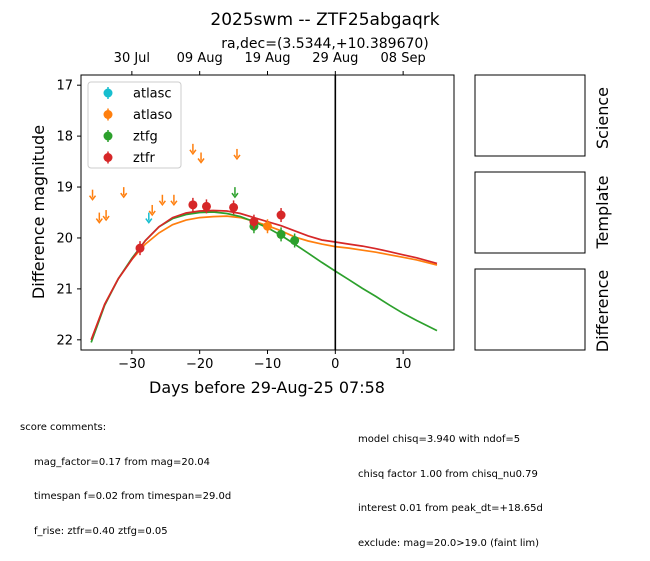  Describe the element at coordinates (64, 289) in the screenshot. I see `y-tick-label: 21` at that location.